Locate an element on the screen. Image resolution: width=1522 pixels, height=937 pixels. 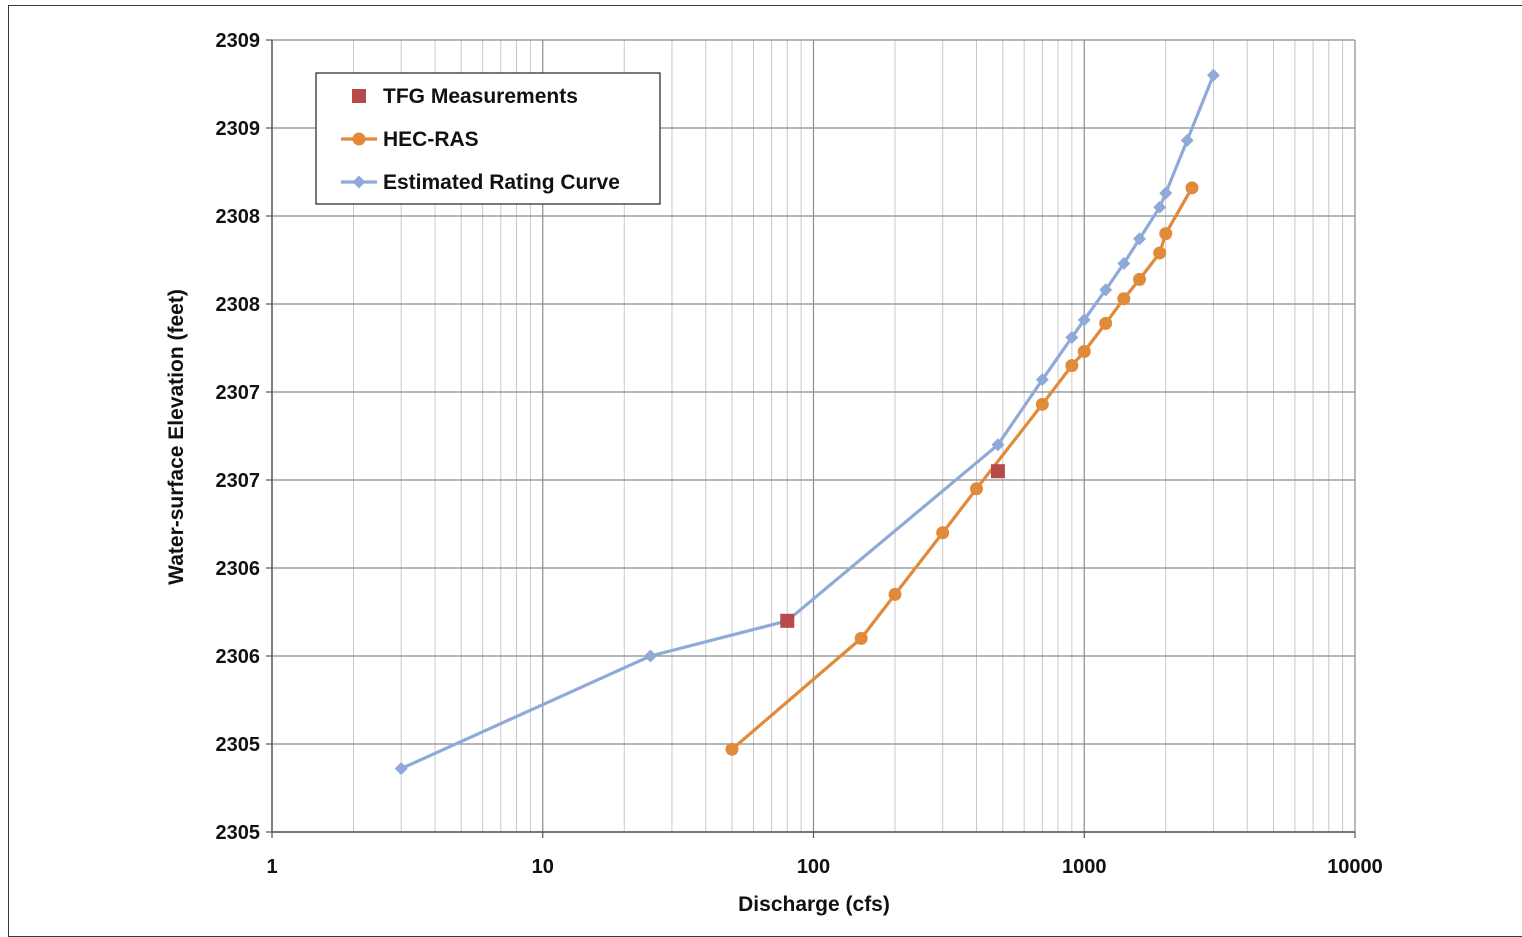
x-axis-title: Discharge (cfs) is located at coordinates (814, 904).